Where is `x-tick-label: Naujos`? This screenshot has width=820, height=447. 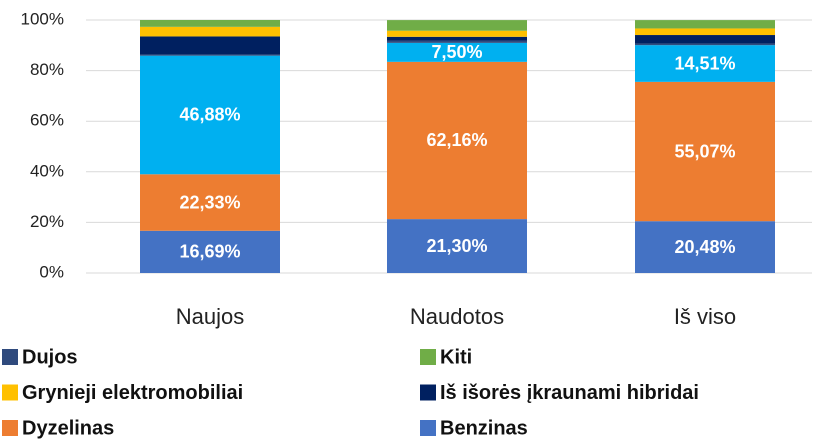
x-tick-label: Naujos is located at coordinates (210, 316).